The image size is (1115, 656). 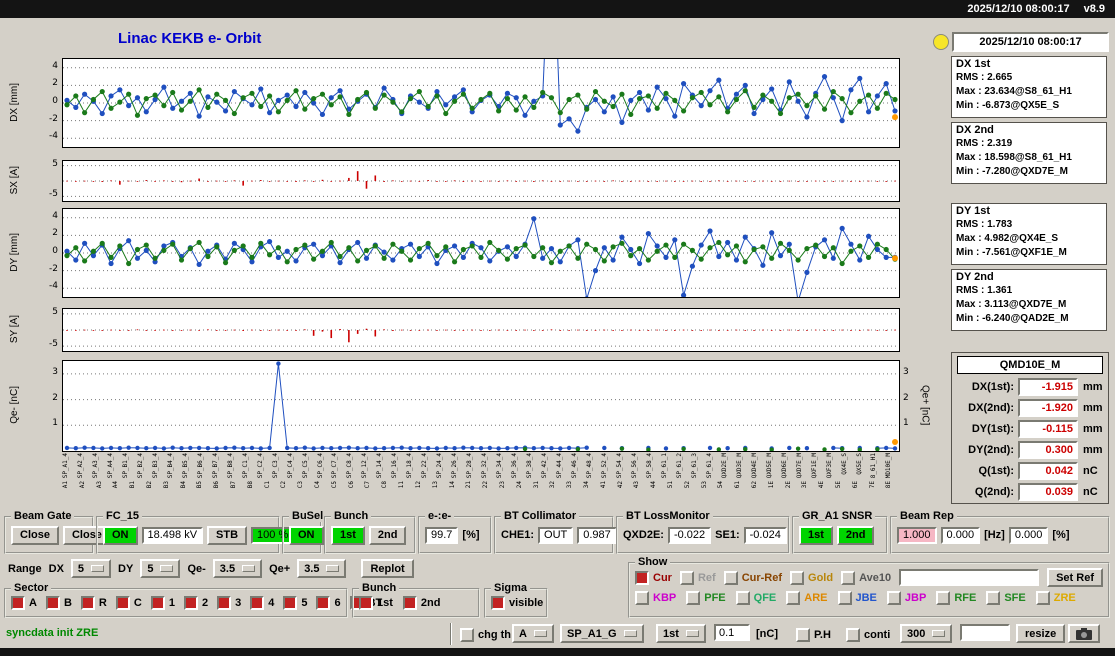 I want to click on sector-a-dropdown: A, so click(x=533, y=633).